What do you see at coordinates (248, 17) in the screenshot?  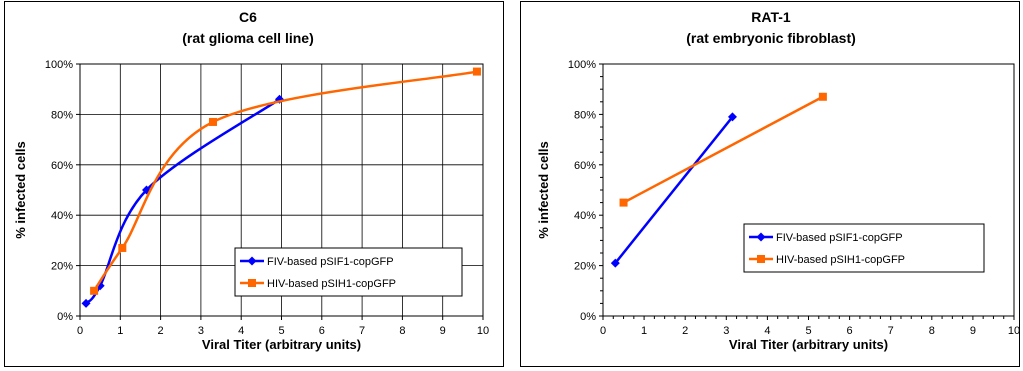 I see `chart-title: C6` at bounding box center [248, 17].